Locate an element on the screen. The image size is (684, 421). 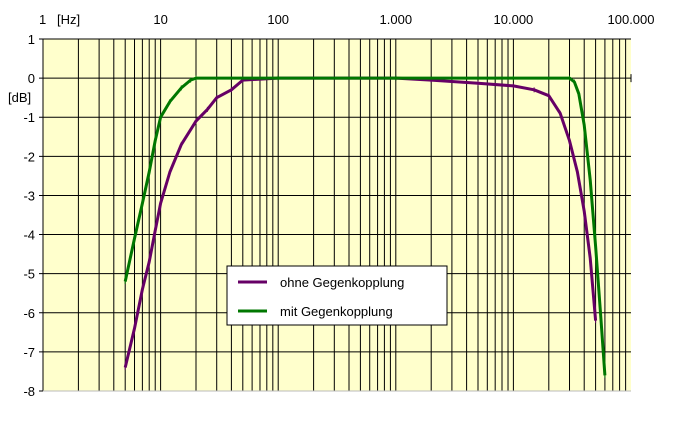
legend-label-mit: mit Gegenkopplung is located at coordinates (336, 311).